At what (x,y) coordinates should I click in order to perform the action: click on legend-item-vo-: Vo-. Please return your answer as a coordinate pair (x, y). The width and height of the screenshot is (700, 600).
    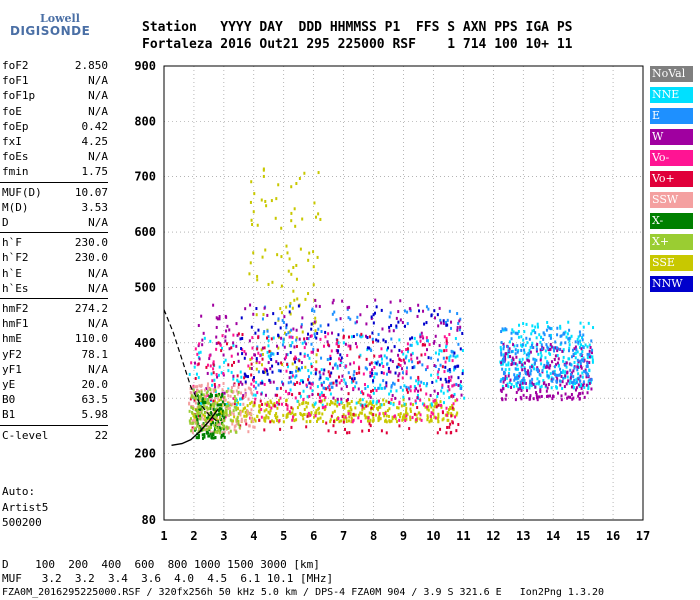
    Looking at the image, I should click on (671, 158).